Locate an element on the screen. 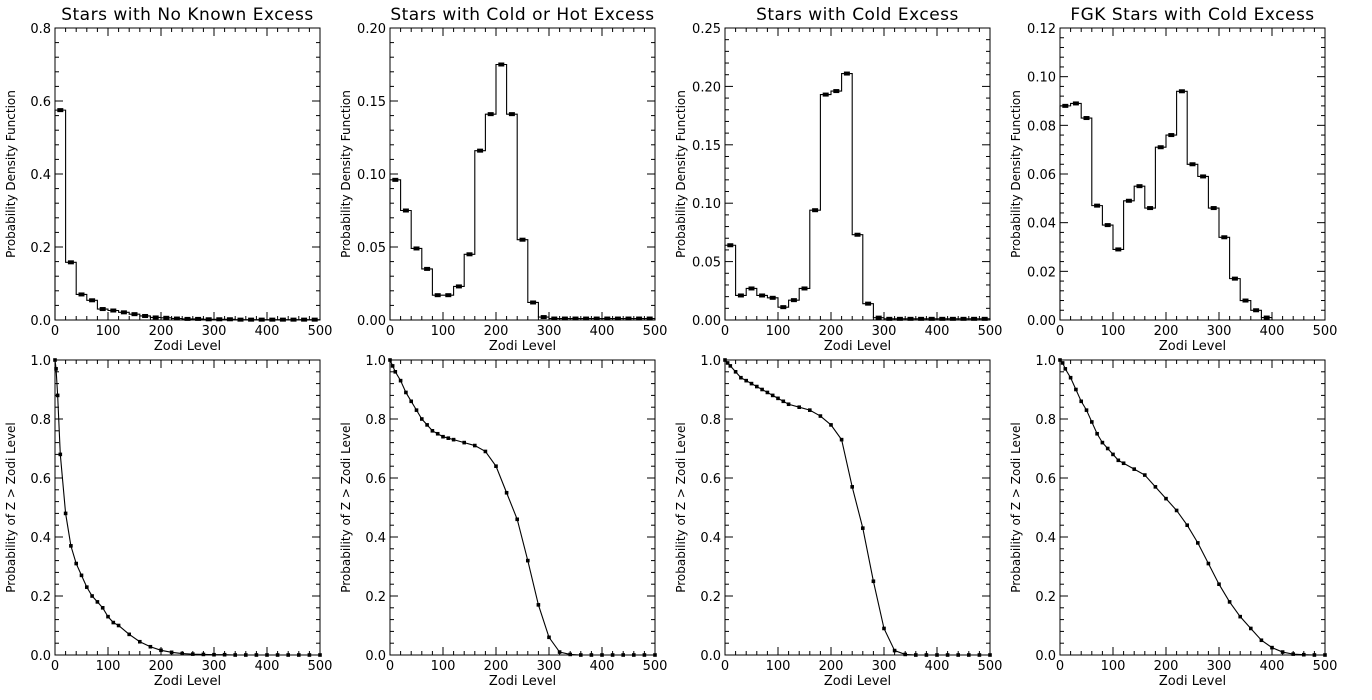 The width and height of the screenshot is (1372, 700). histogram-steps is located at coordinates (522, 191).